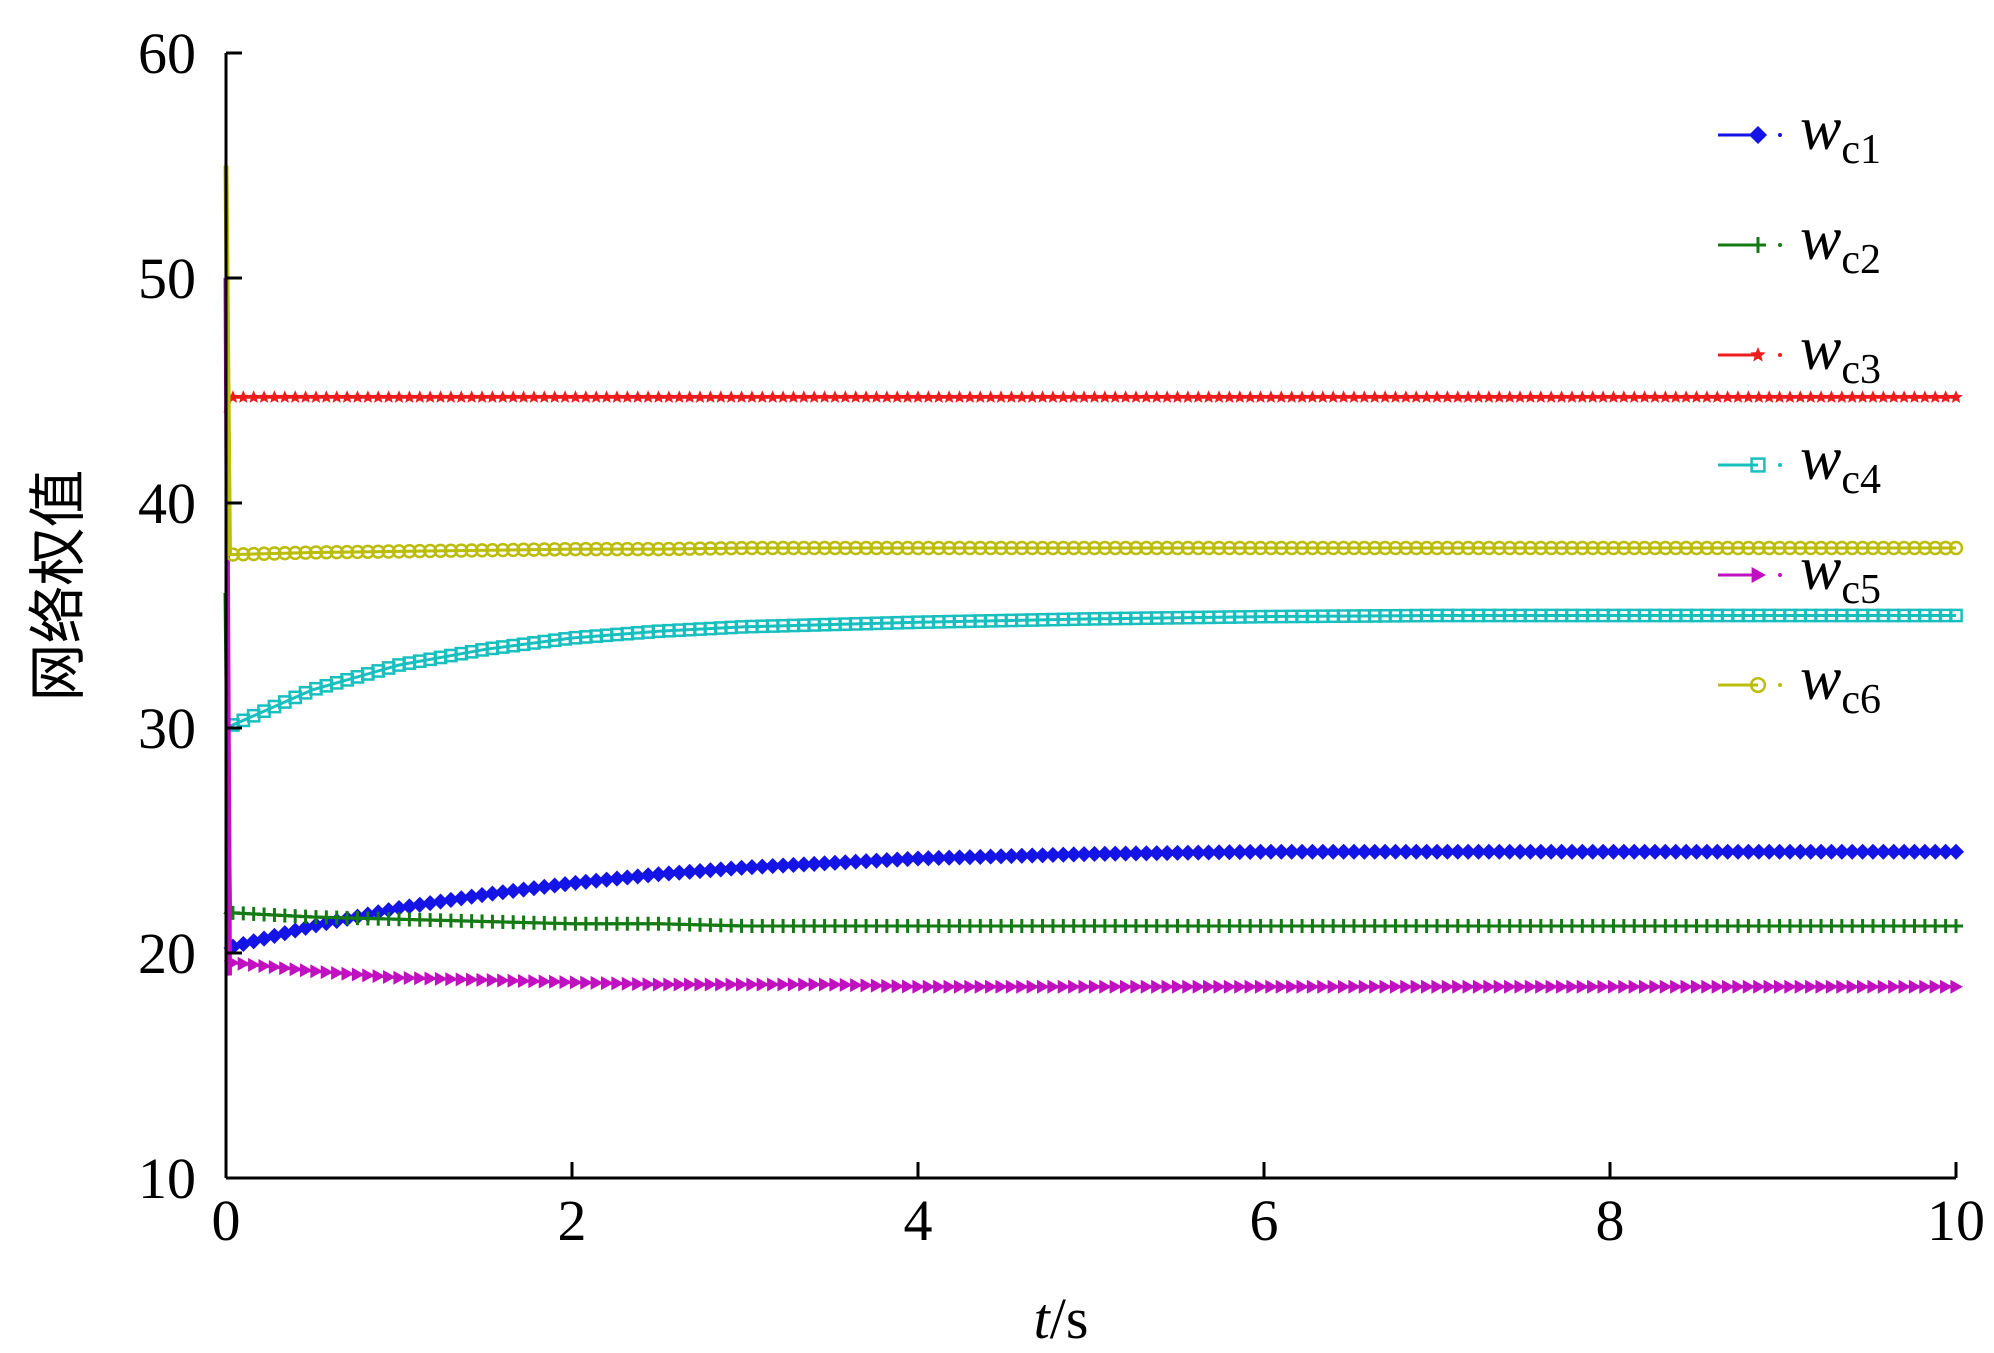 This screenshot has width=1994, height=1353. What do you see at coordinates (1758, 465) in the screenshot?
I see `legend-marker` at bounding box center [1758, 465].